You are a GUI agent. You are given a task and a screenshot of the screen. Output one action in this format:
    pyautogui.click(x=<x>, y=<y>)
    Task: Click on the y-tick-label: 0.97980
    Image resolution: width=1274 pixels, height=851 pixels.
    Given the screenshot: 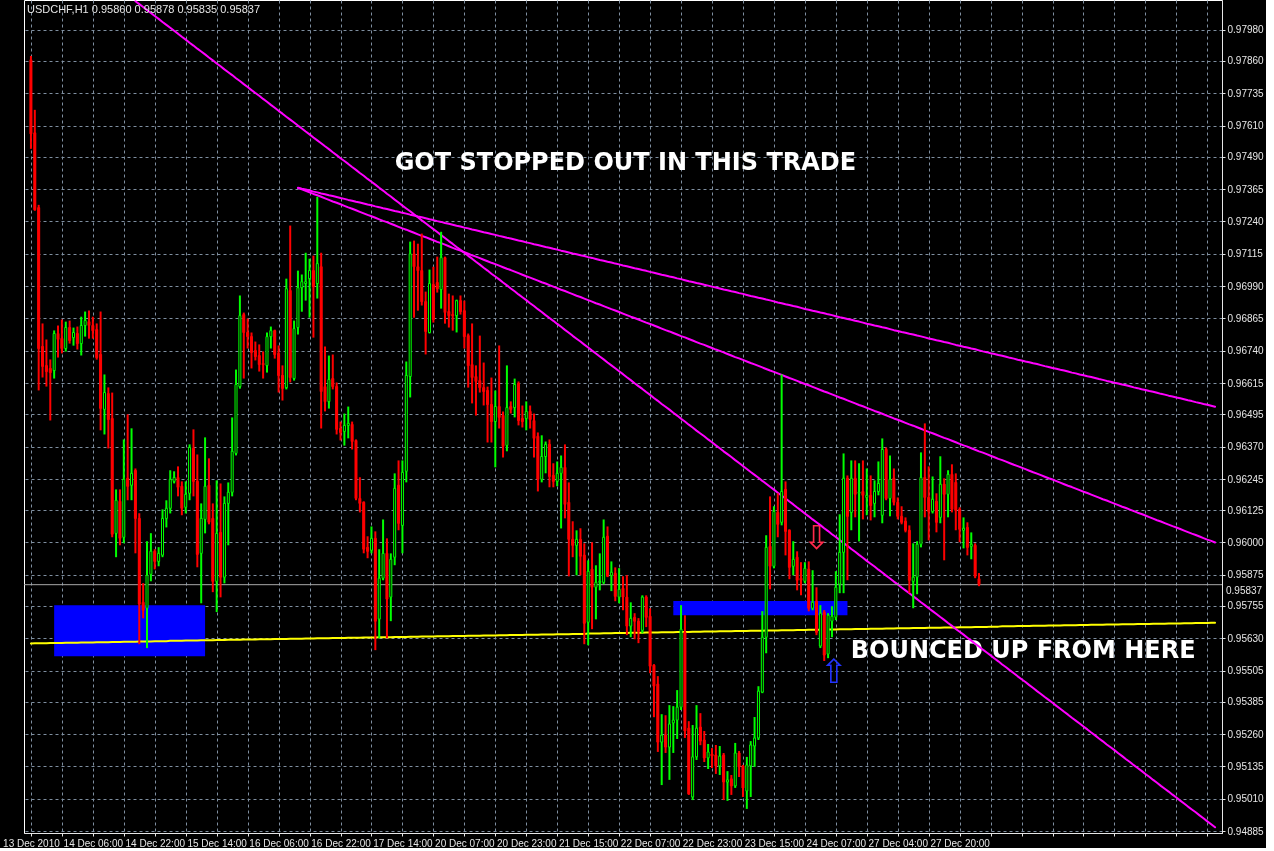 What is the action you would take?
    pyautogui.click(x=1246, y=30)
    